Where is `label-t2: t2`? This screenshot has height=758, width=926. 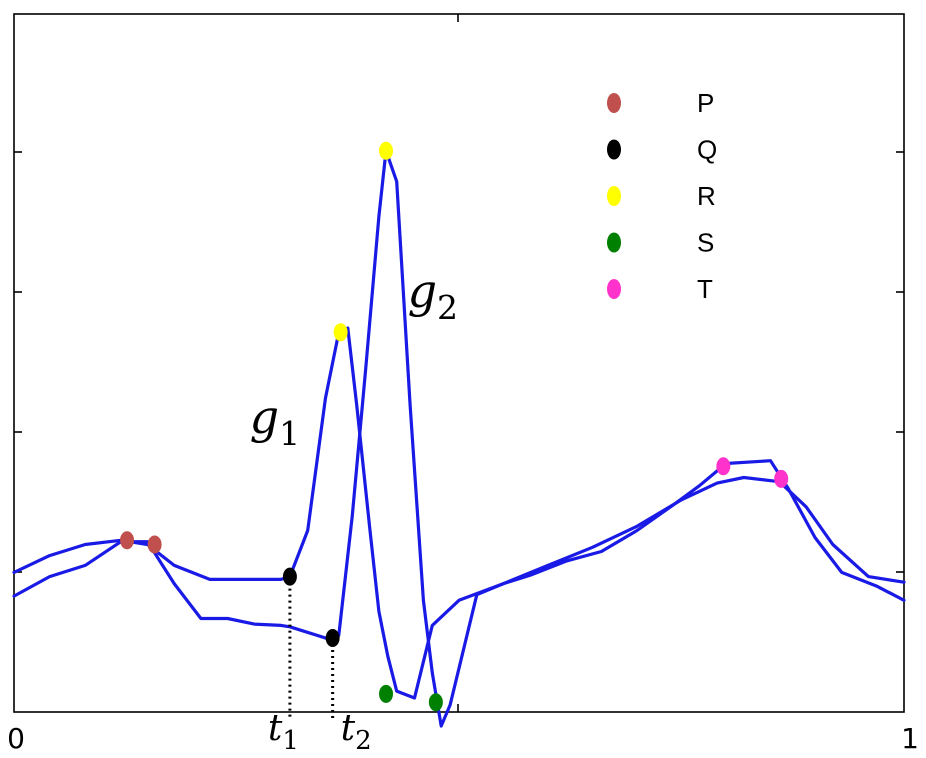 label-t2: t2 is located at coordinates (356, 732).